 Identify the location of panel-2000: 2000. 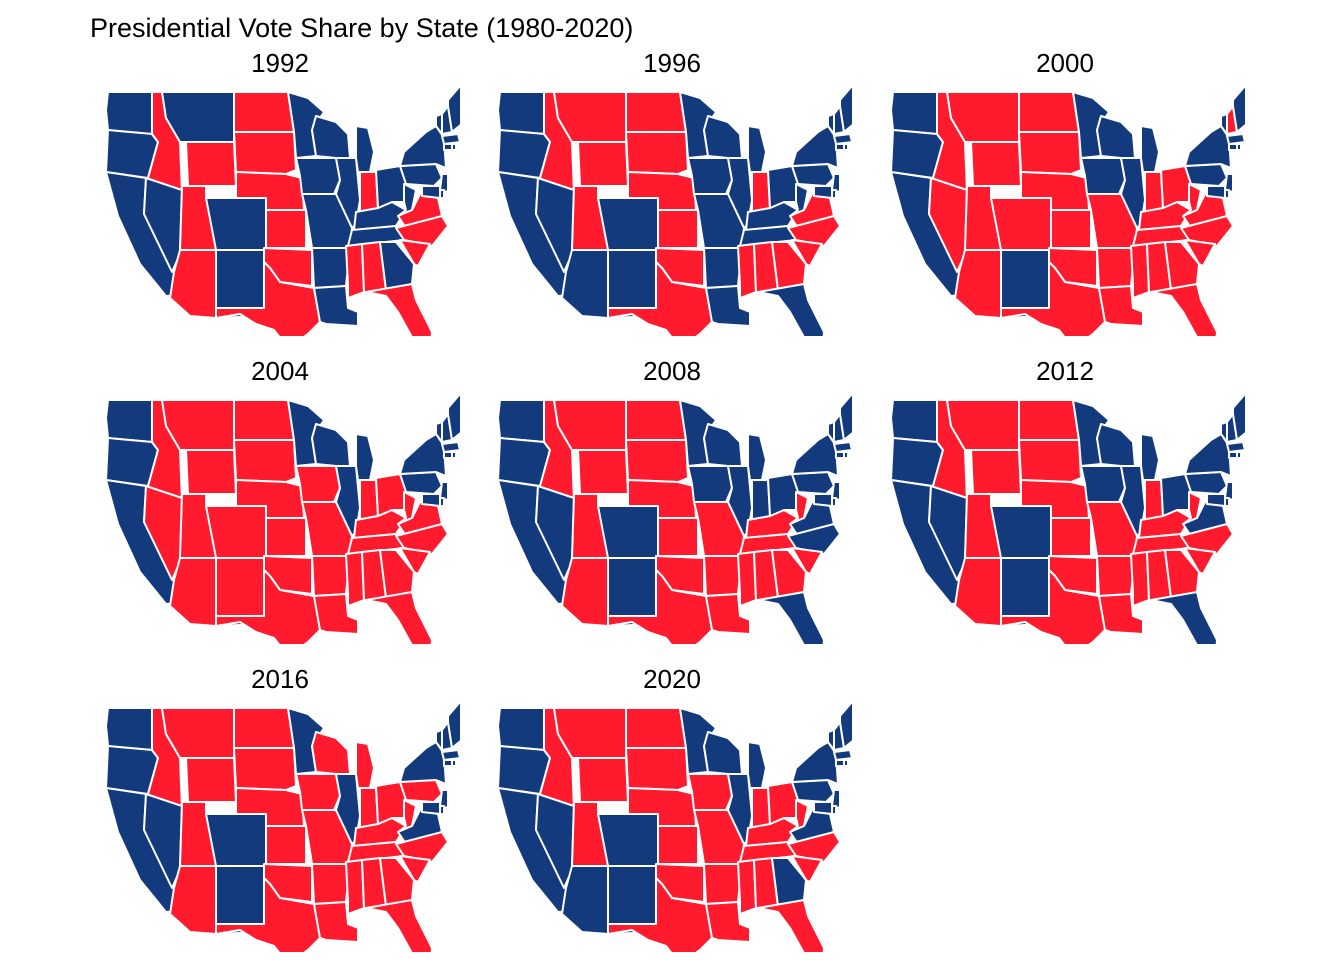
(1065, 193).